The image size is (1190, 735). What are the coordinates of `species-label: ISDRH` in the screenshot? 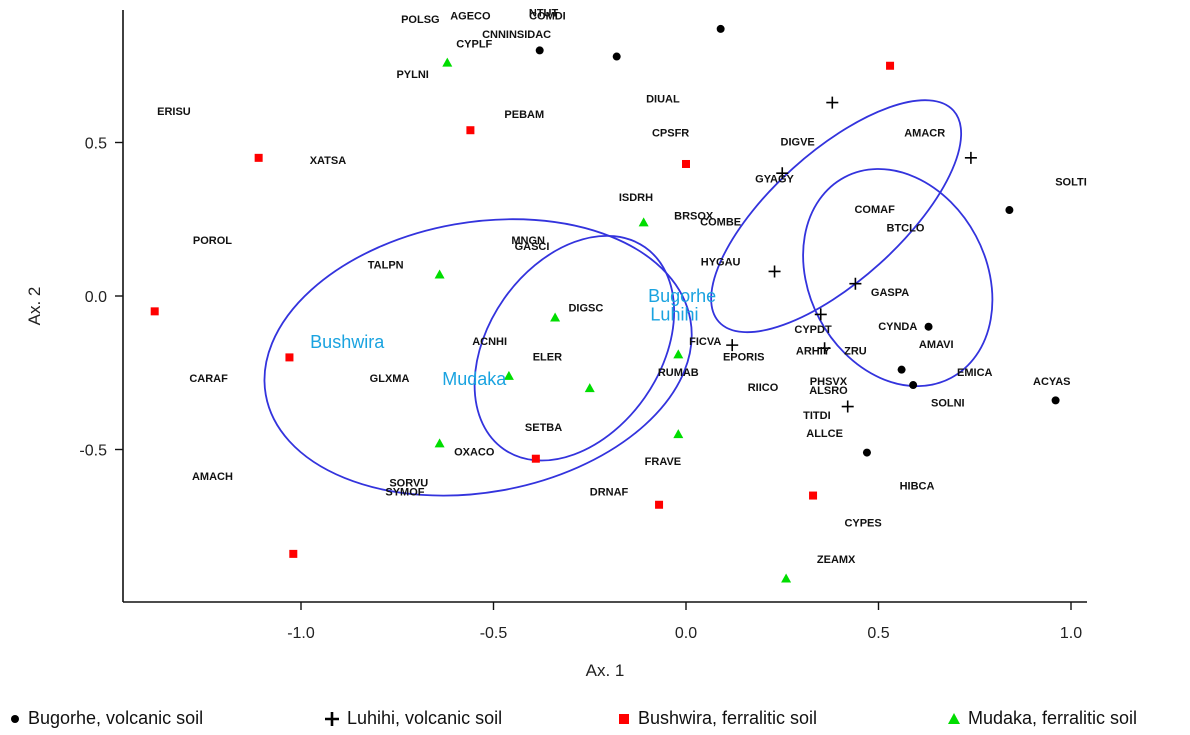 It's located at (636, 198).